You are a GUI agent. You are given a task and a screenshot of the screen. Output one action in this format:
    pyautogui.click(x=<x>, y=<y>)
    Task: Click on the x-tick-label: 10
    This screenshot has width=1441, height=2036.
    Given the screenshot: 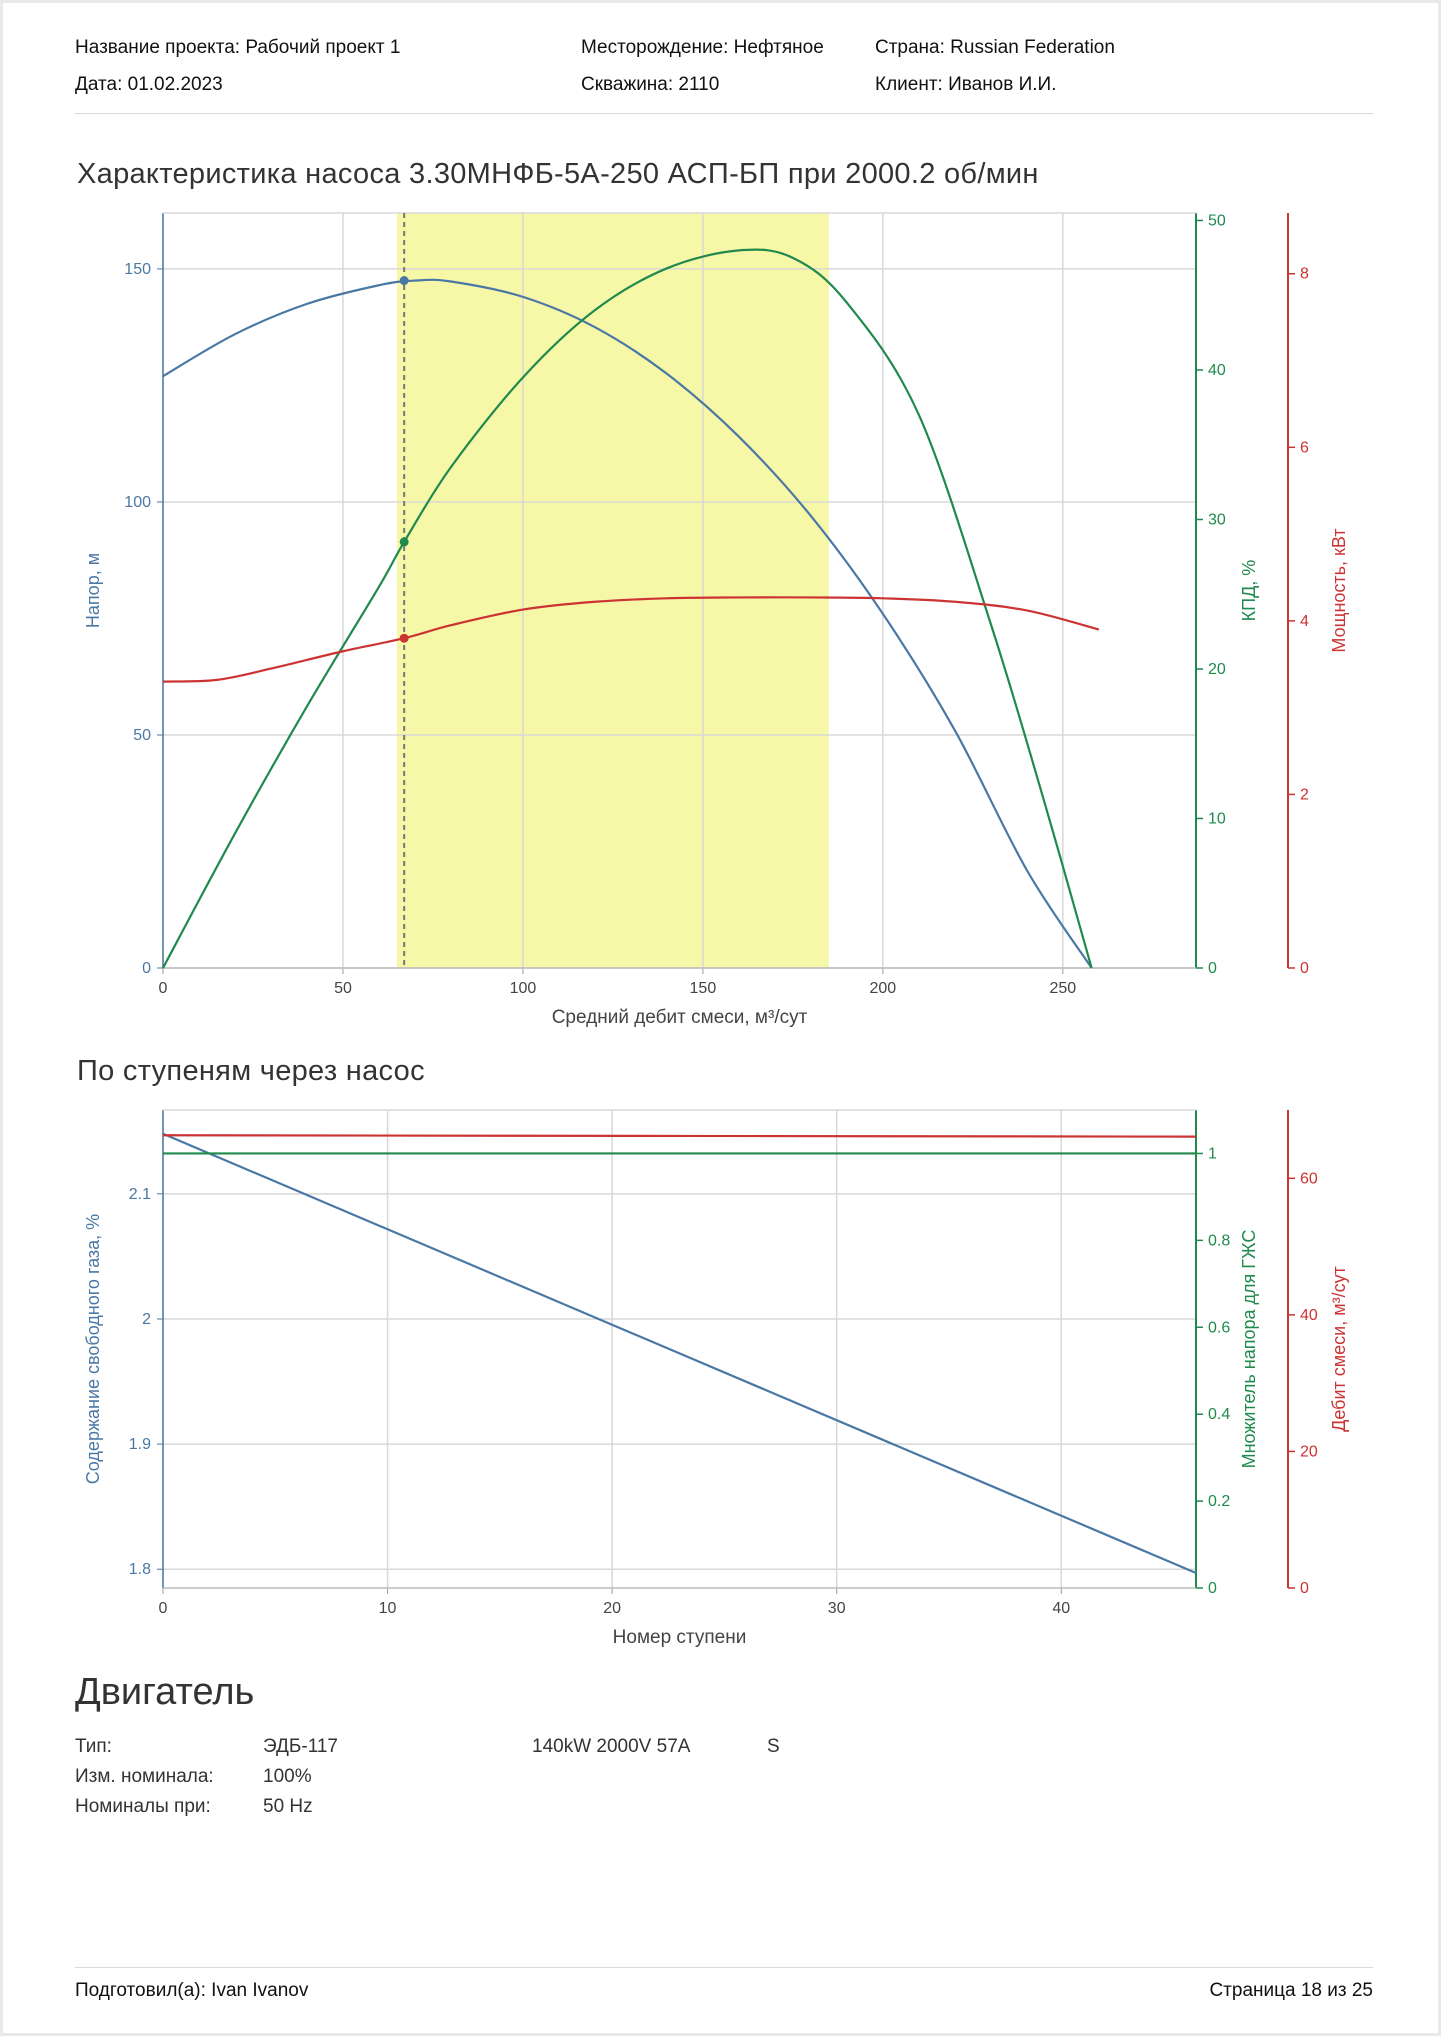 What is the action you would take?
    pyautogui.click(x=388, y=1608)
    